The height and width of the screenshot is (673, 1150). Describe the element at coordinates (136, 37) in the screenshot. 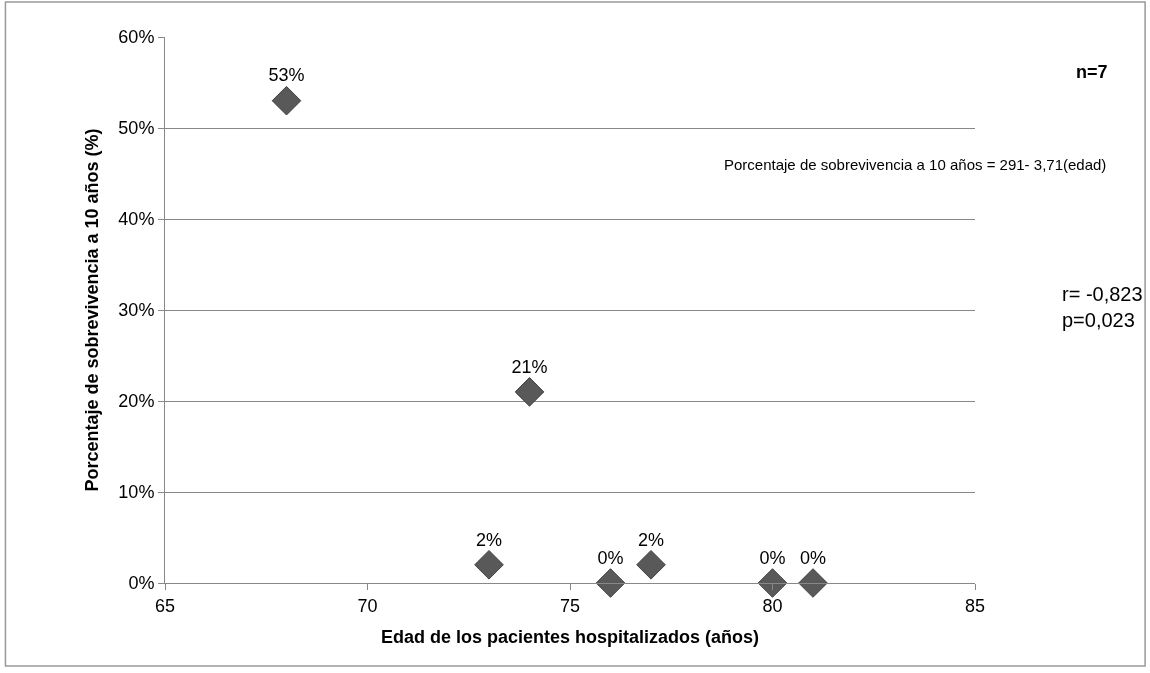

I see `y-tick-label: 60%` at that location.